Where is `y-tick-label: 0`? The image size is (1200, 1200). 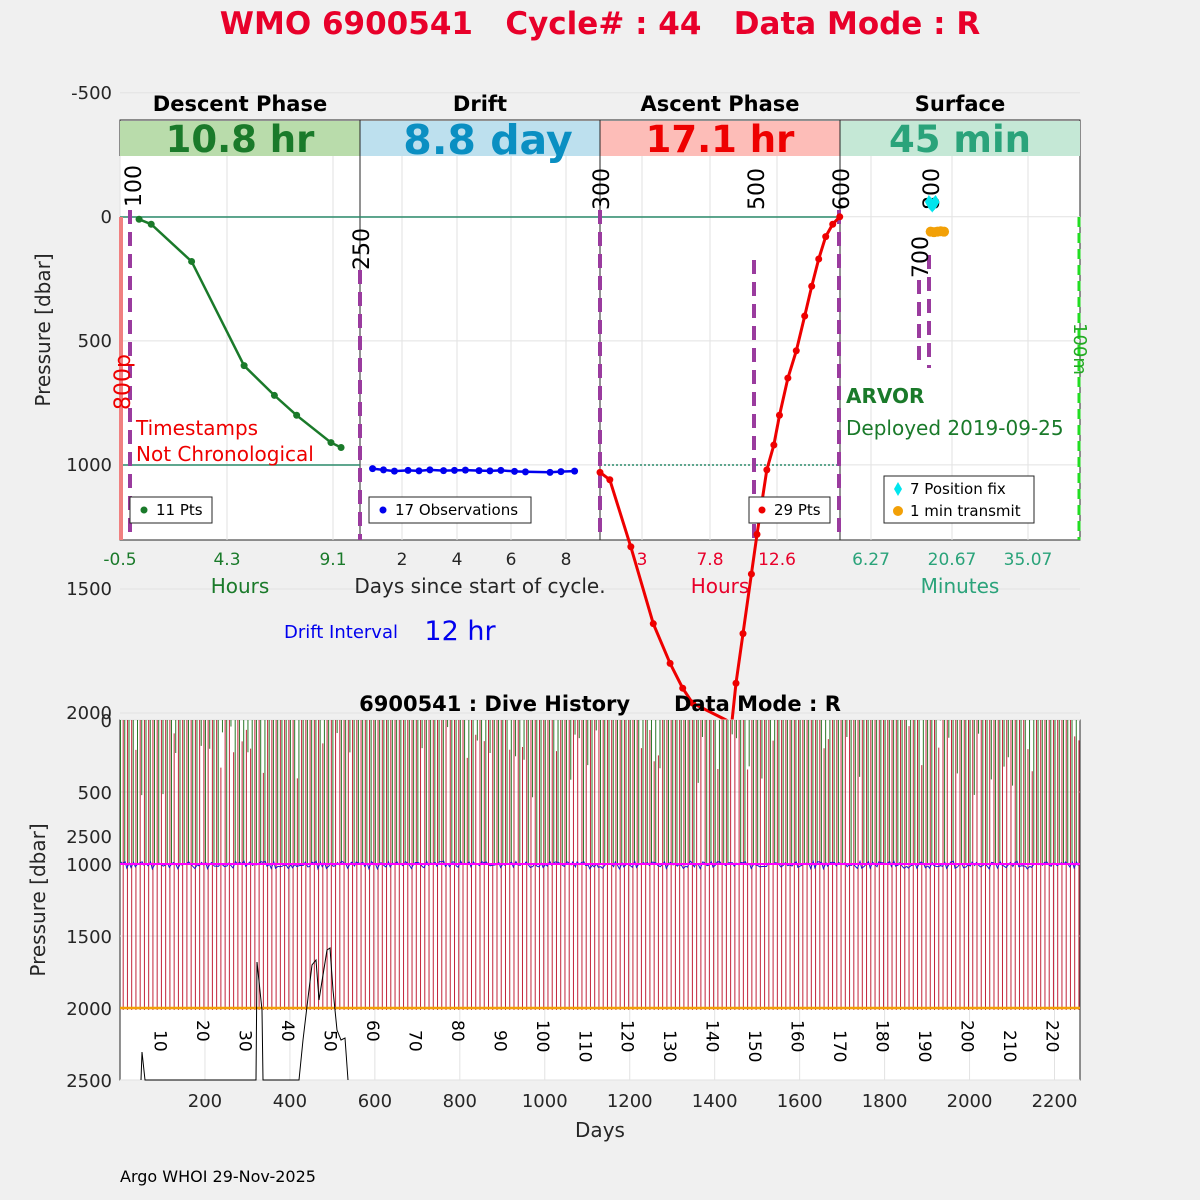 y-tick-label: 0 is located at coordinates (106, 721).